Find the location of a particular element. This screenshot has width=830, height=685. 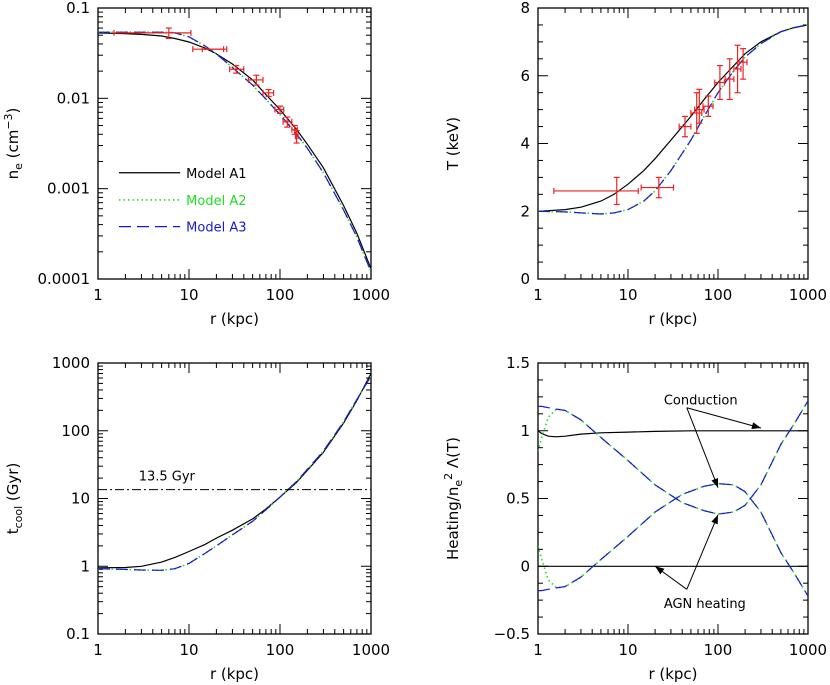

annotation-label: Conduction is located at coordinates (701, 401).